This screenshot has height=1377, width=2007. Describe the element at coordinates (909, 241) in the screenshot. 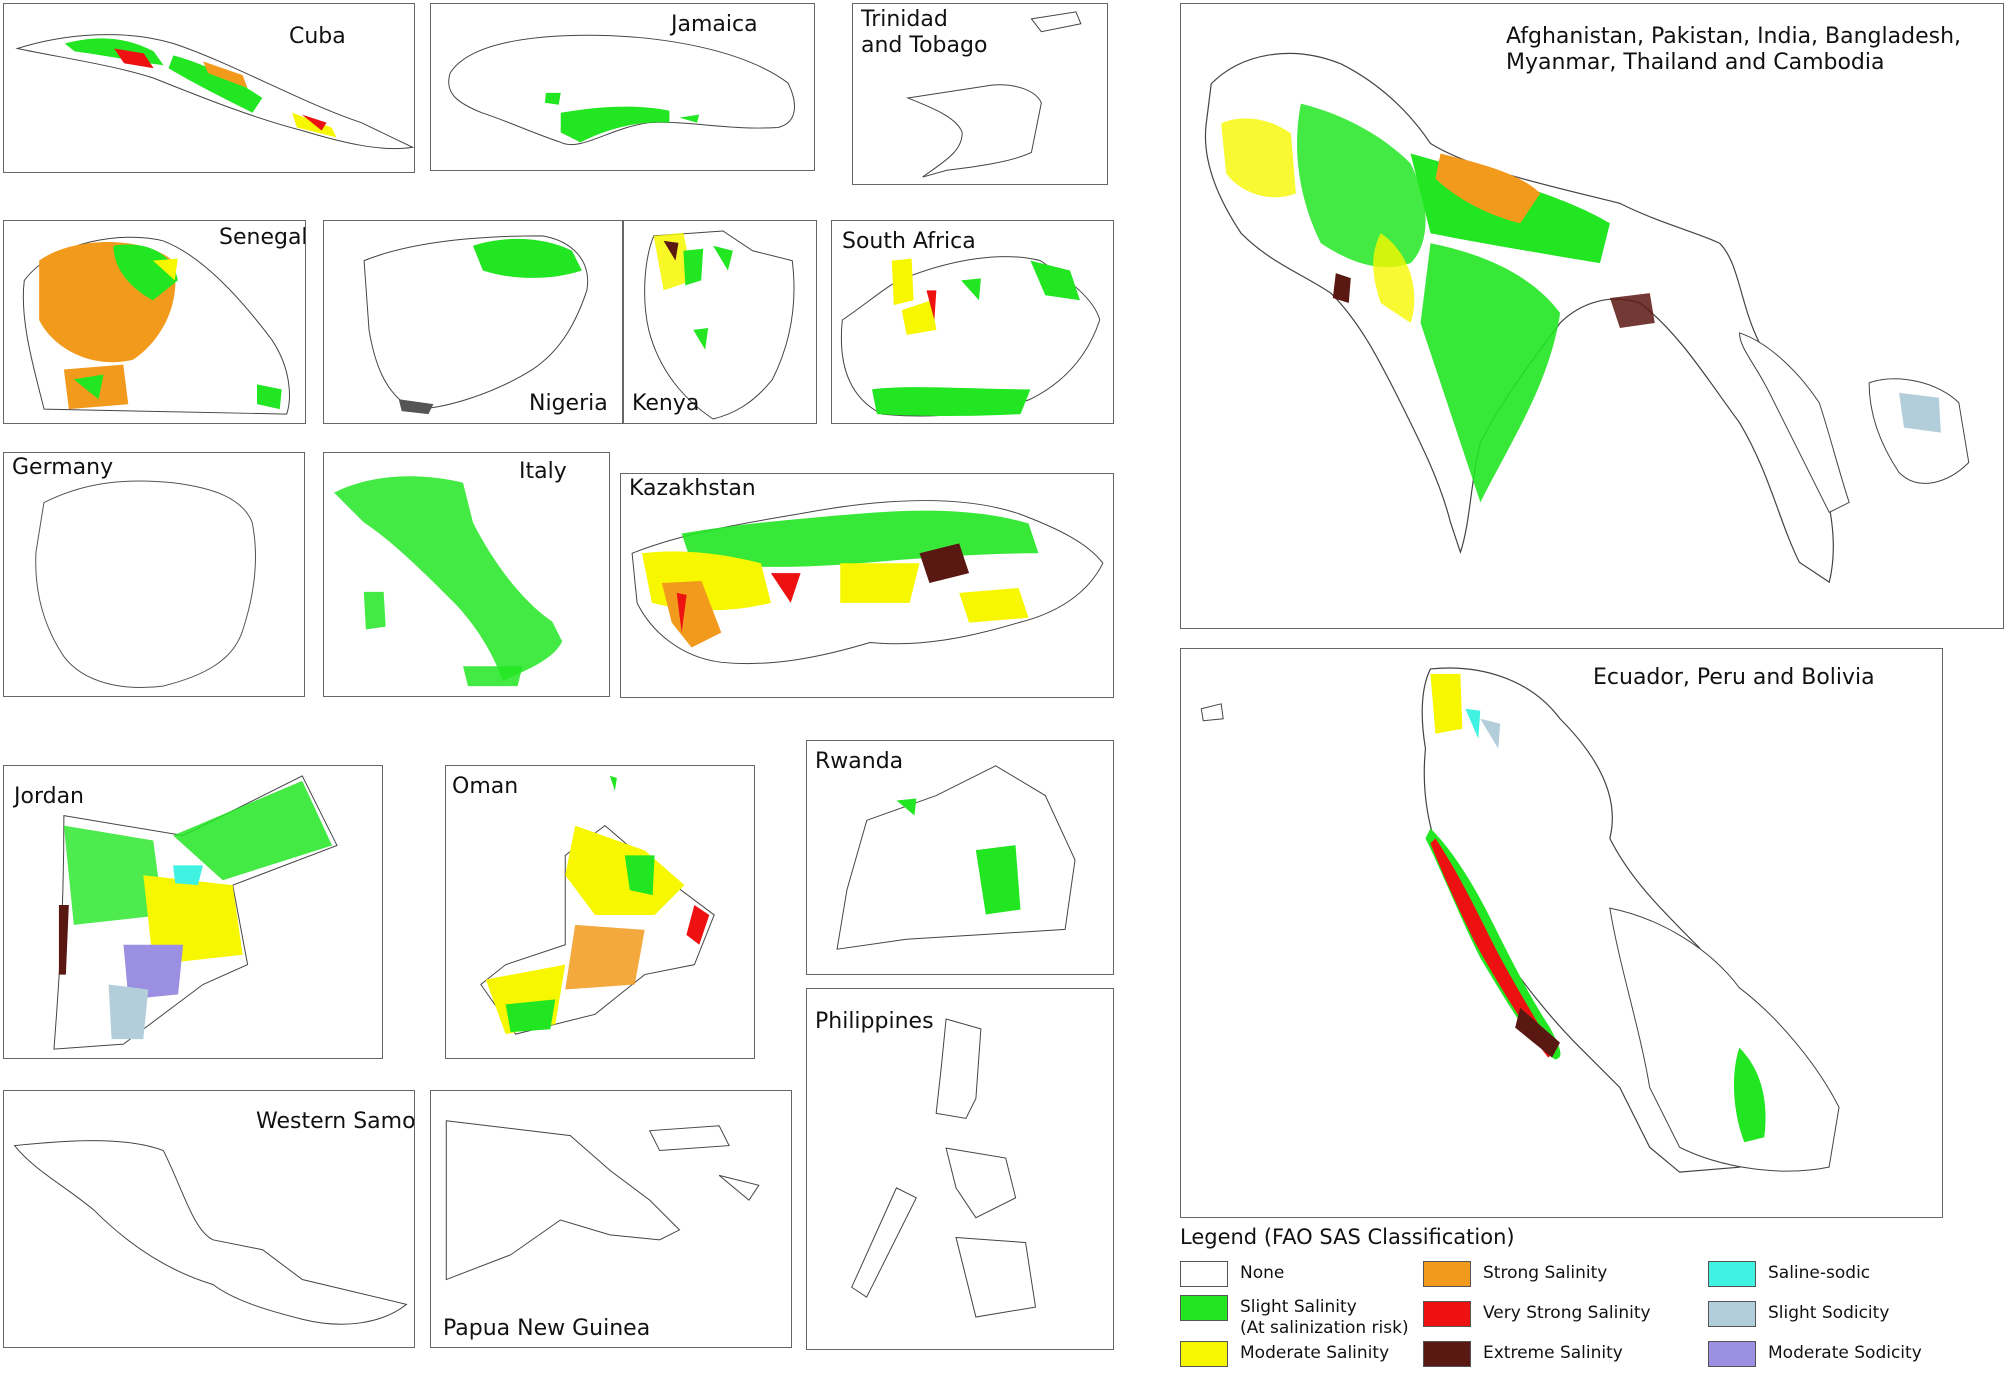

I see `label-south-africa: South Africa` at that location.